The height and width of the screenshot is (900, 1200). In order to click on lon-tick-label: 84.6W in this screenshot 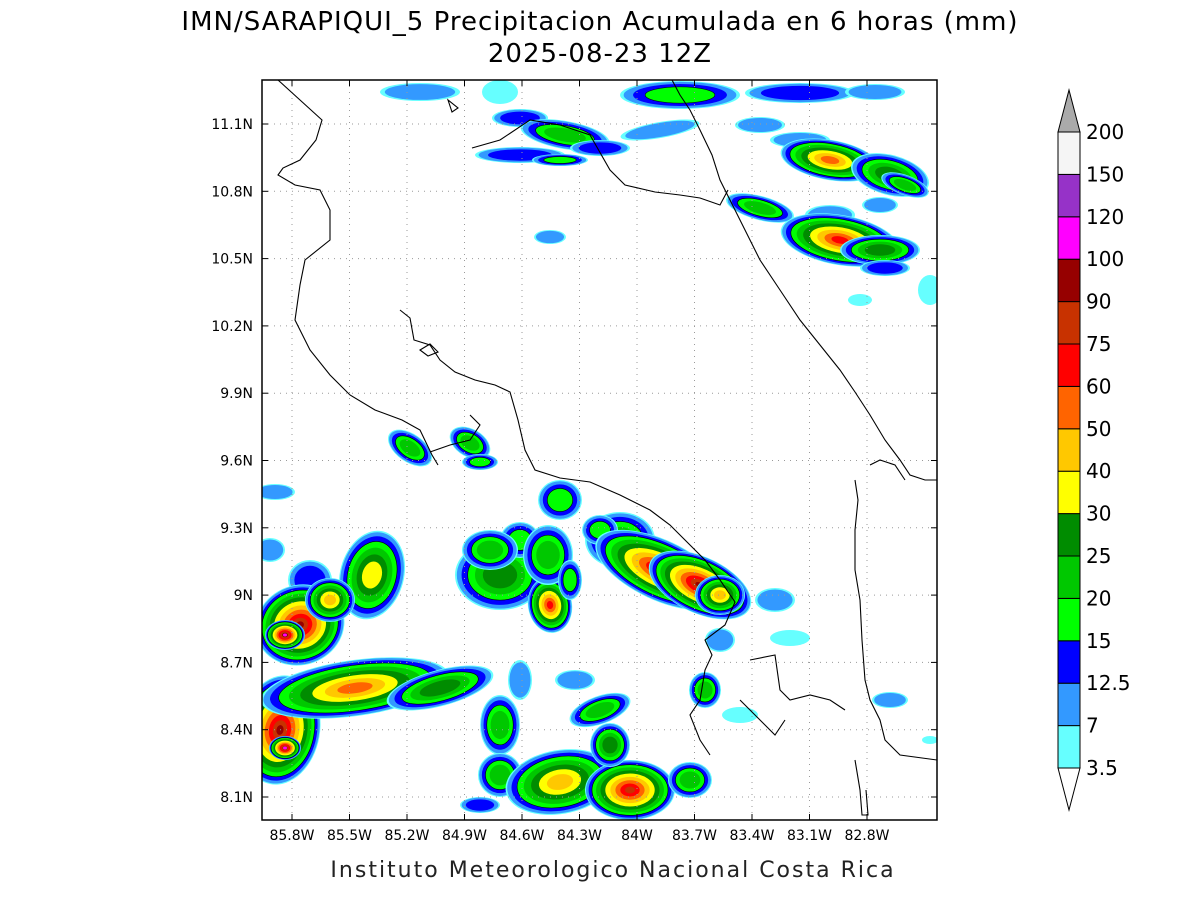, I will do `click(521, 836)`.